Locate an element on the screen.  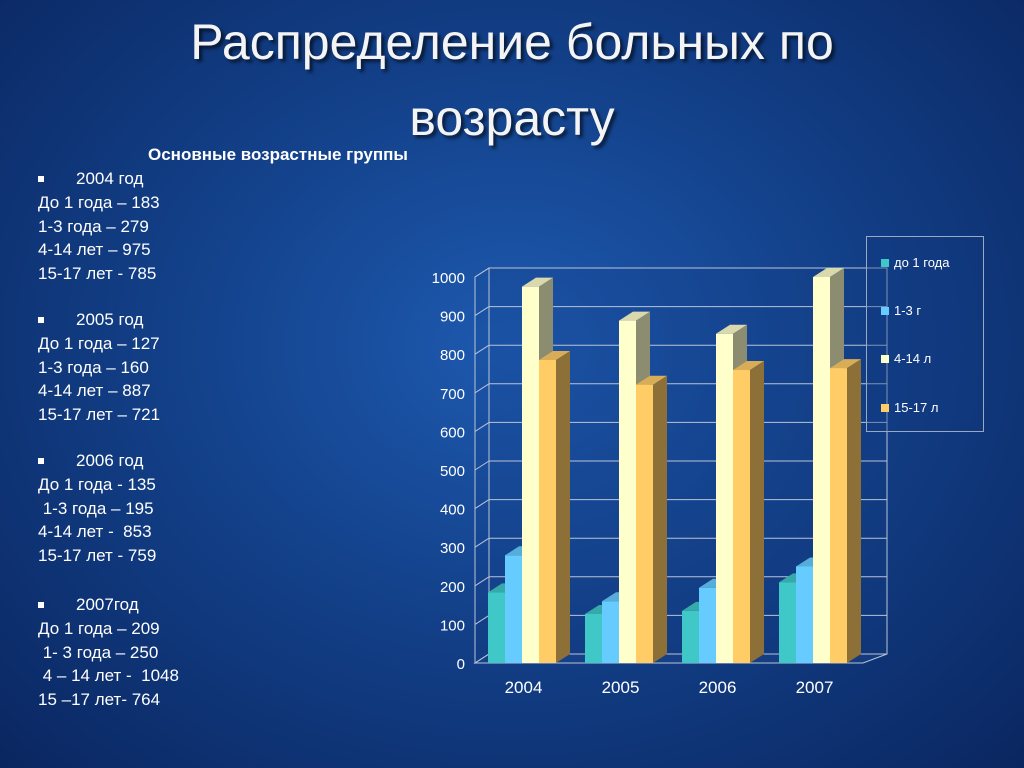
age-count-line: 4-14 лет – 887 is located at coordinates (94, 390).